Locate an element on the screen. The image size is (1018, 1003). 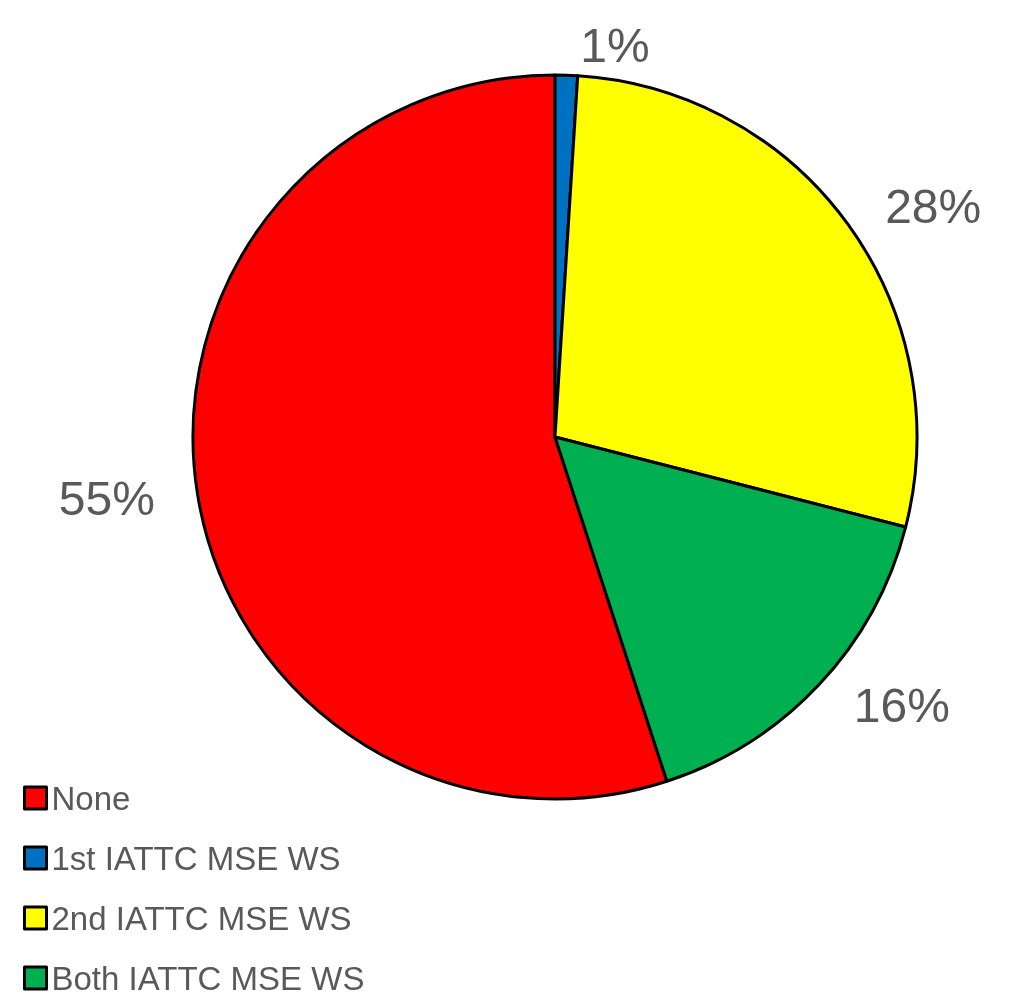
legend-label: Both IATTC MSE WS is located at coordinates (208, 978).